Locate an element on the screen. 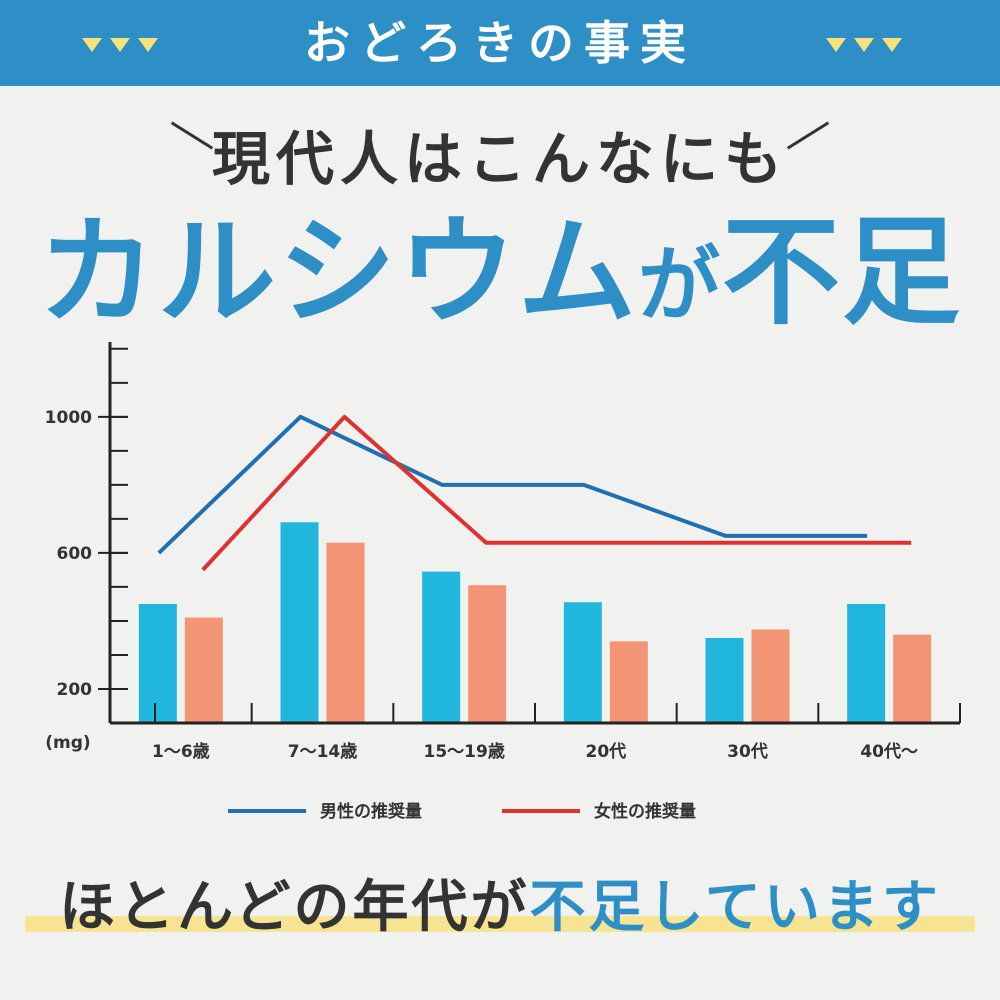  legend-label: 男性の推奨量 is located at coordinates (371, 811).